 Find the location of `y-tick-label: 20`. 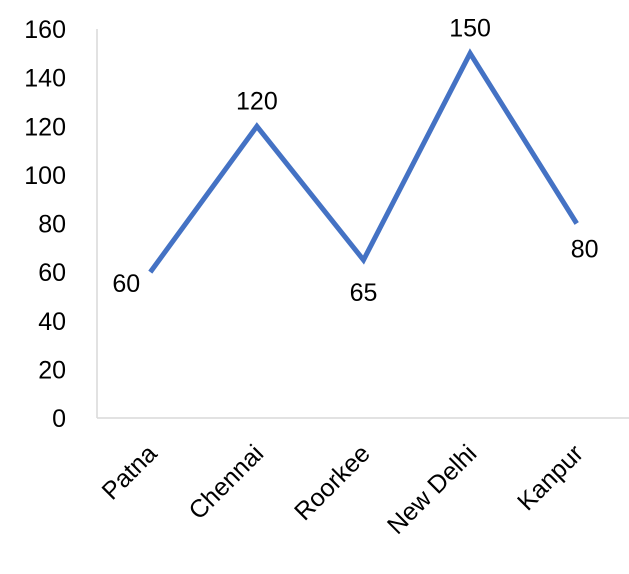

y-tick-label: 20 is located at coordinates (52, 370).